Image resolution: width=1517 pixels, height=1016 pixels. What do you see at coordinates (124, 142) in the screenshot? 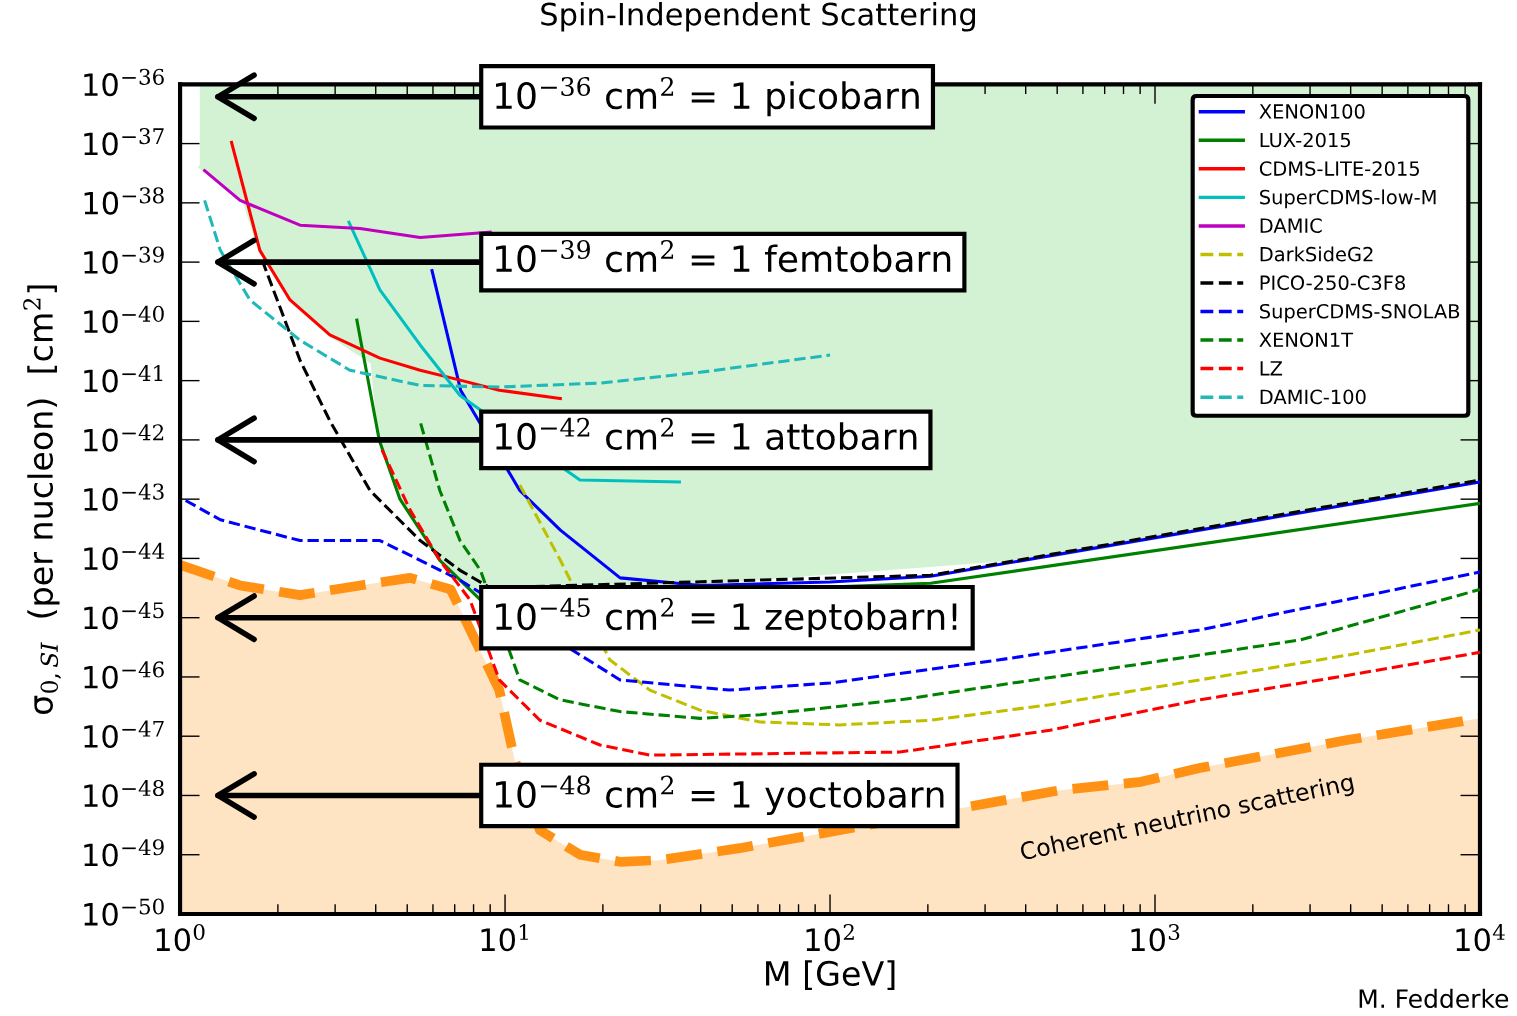
I see `y-tick-label: 10$^{−37}$` at bounding box center [124, 142].